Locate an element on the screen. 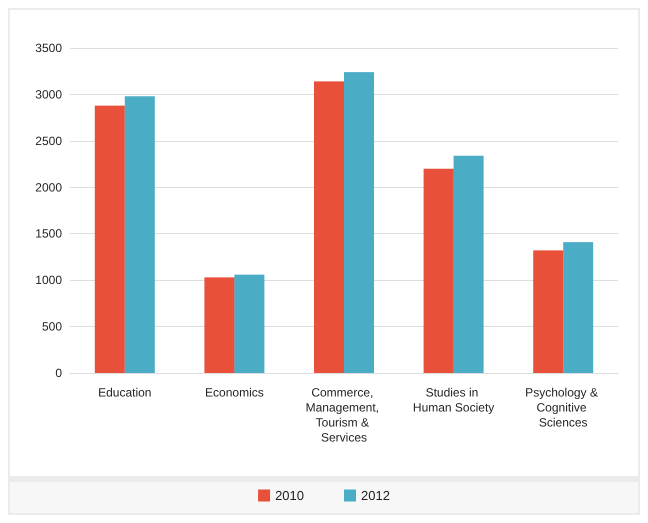 The width and height of the screenshot is (648, 523). y-tick-label: 3000 is located at coordinates (48, 94).